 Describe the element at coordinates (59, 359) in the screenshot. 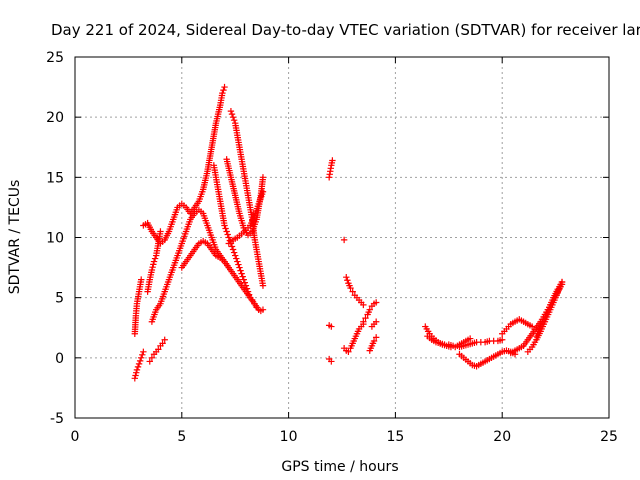

I see `y-tick-label: 0` at that location.